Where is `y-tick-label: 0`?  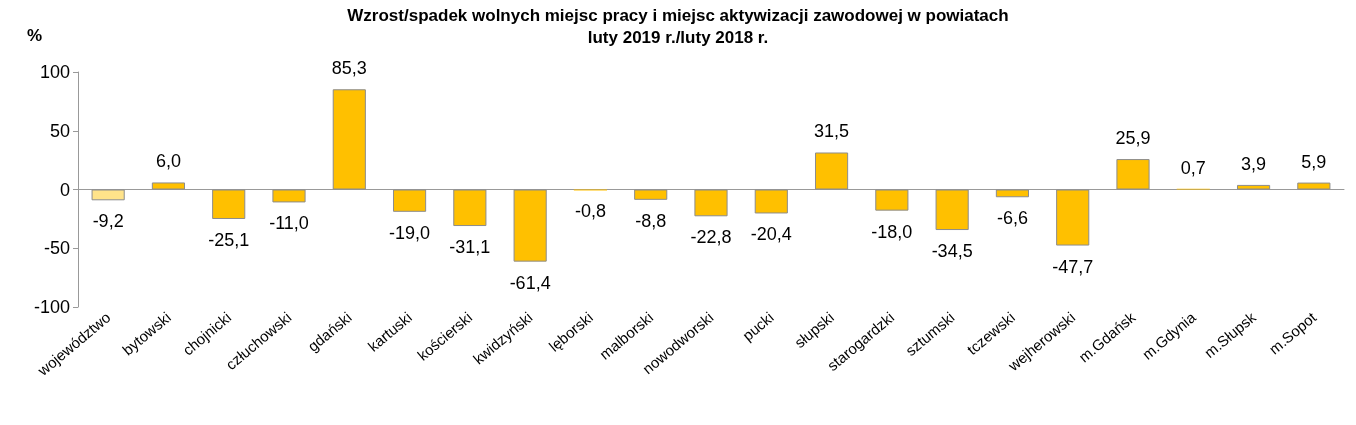 y-tick-label: 0 is located at coordinates (64, 189).